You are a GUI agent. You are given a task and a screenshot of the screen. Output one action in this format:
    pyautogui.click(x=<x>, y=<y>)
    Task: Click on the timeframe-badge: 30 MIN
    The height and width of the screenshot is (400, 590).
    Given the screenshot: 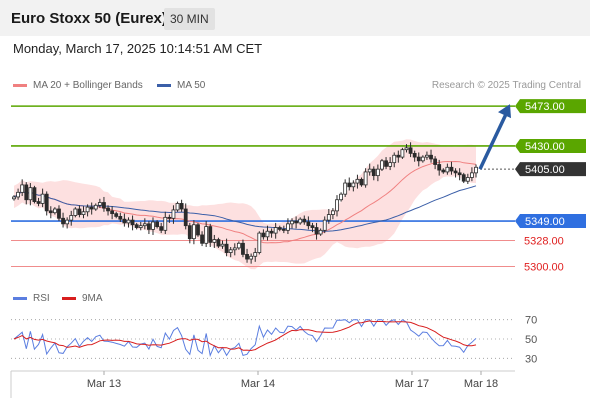 What is the action you would take?
    pyautogui.click(x=189, y=19)
    